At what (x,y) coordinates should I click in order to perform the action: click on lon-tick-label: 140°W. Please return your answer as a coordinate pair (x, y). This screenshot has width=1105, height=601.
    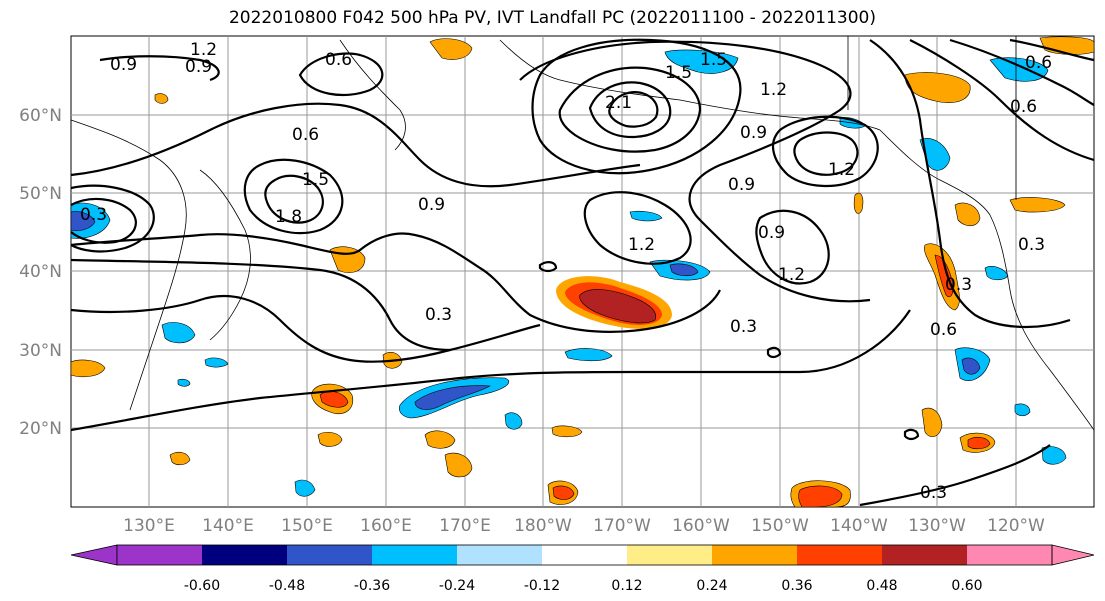
    Looking at the image, I should click on (859, 526).